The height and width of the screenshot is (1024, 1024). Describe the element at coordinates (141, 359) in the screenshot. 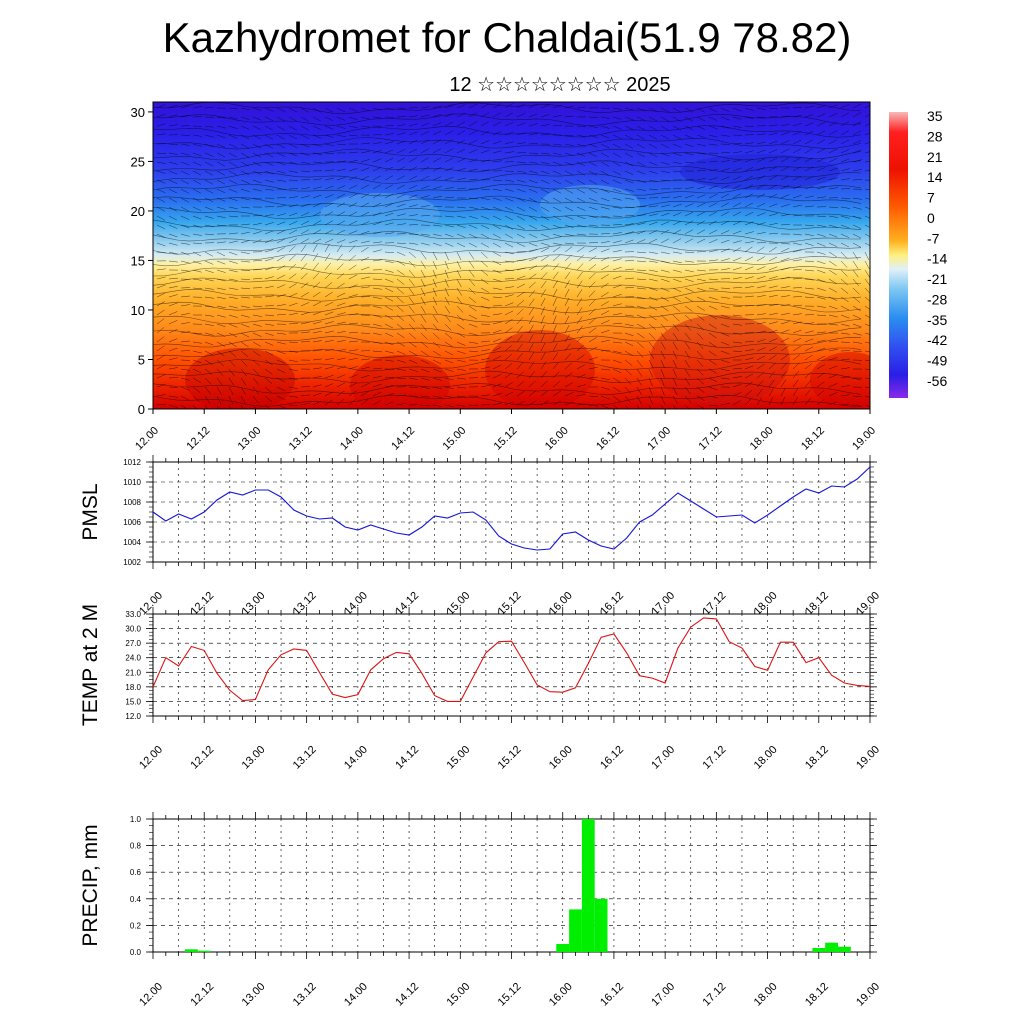

I see `y-tick-label: 5` at that location.